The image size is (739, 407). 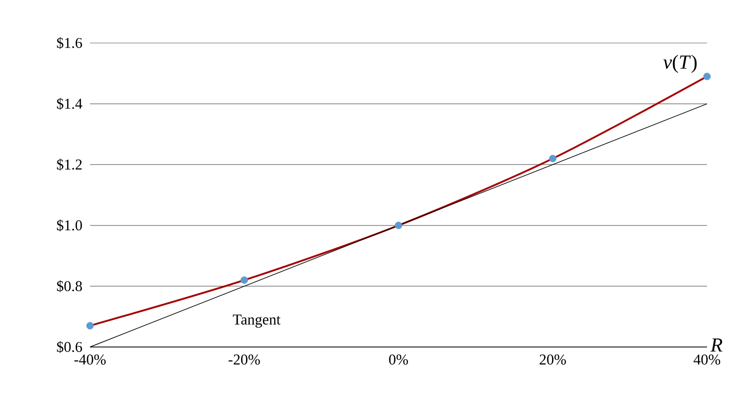 What do you see at coordinates (69, 104) in the screenshot?
I see `y-tick-label: $1.4` at bounding box center [69, 104].